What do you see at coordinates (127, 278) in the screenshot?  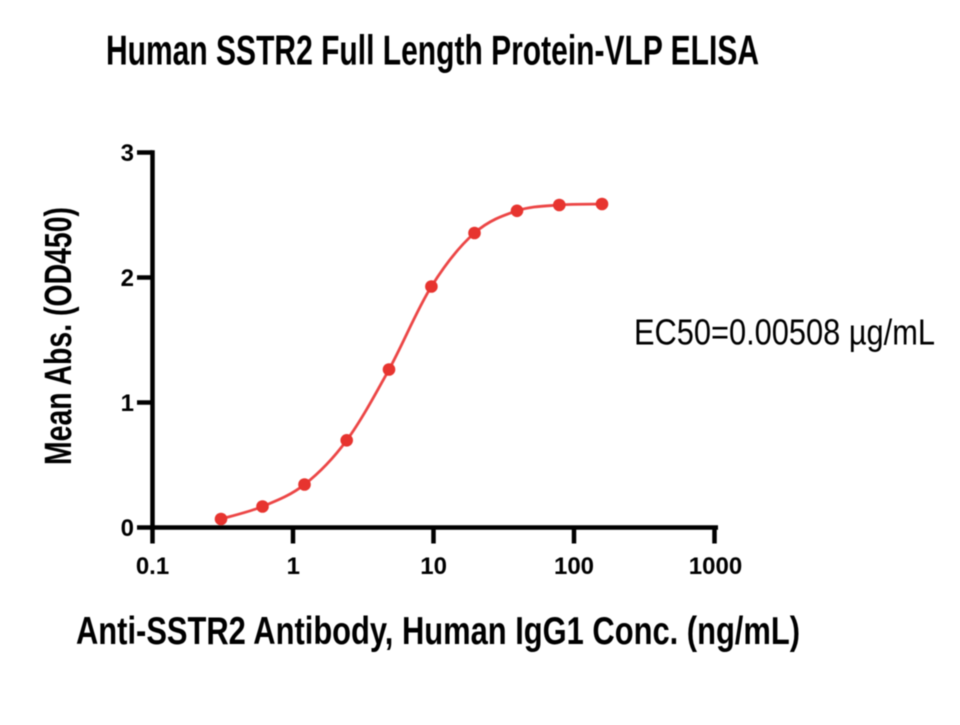 I see `svg-text: 2` at bounding box center [127, 278].